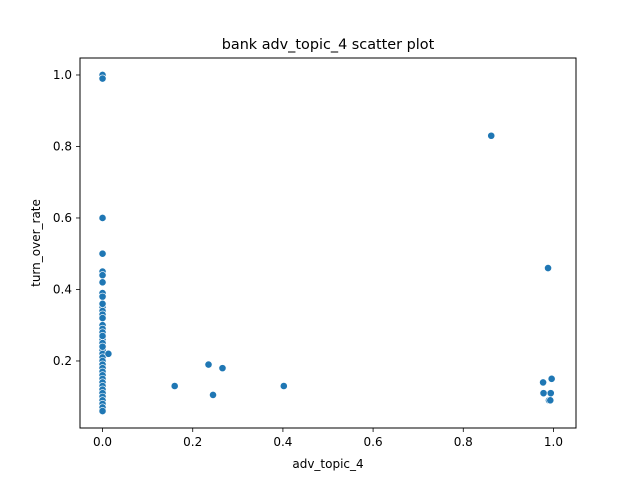  Describe the element at coordinates (553, 442) in the screenshot. I see `x-tick-label: 1.0` at that location.